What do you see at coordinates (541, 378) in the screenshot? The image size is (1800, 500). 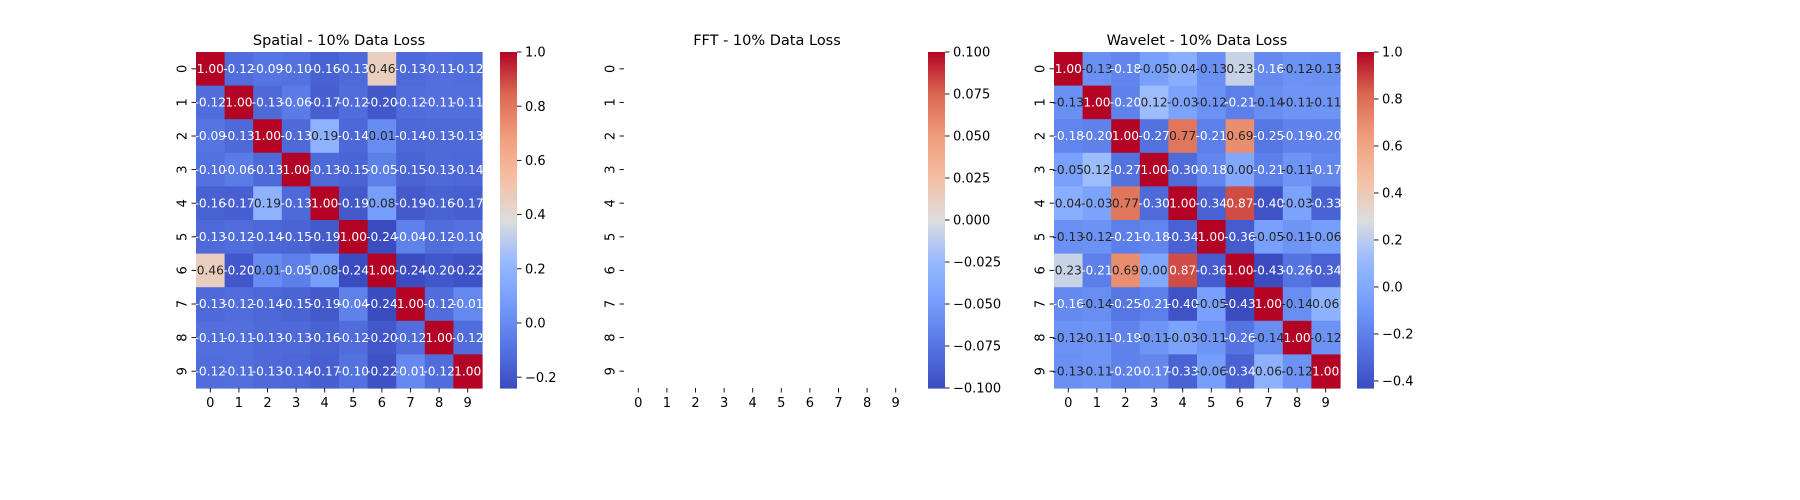 I see `spatial-colorbar-tick-label: −0.2` at bounding box center [541, 378].